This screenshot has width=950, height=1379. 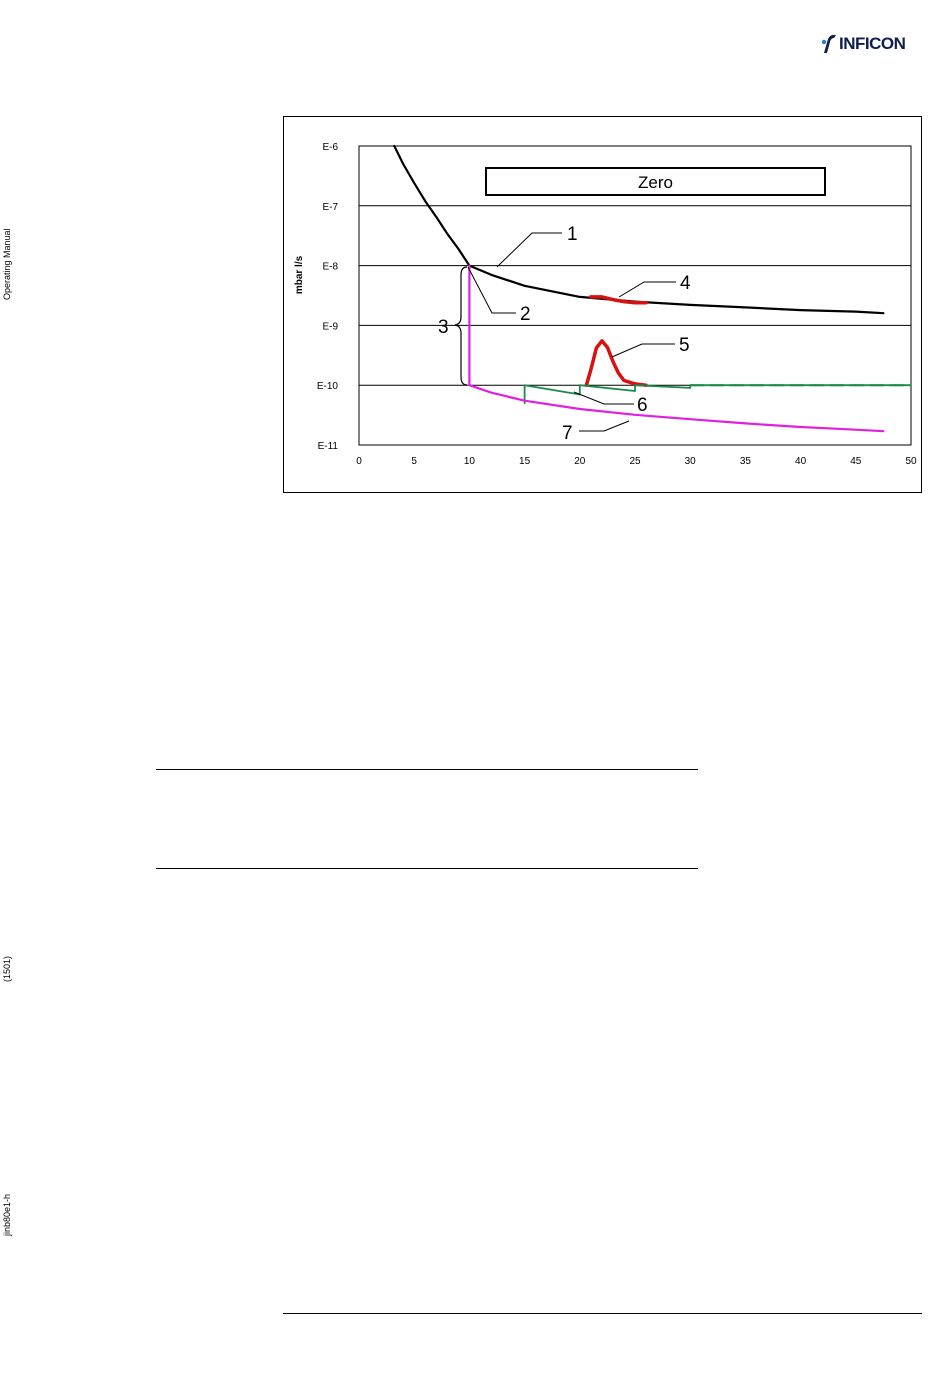 What do you see at coordinates (685, 283) in the screenshot?
I see `callout-number-4: 4` at bounding box center [685, 283].